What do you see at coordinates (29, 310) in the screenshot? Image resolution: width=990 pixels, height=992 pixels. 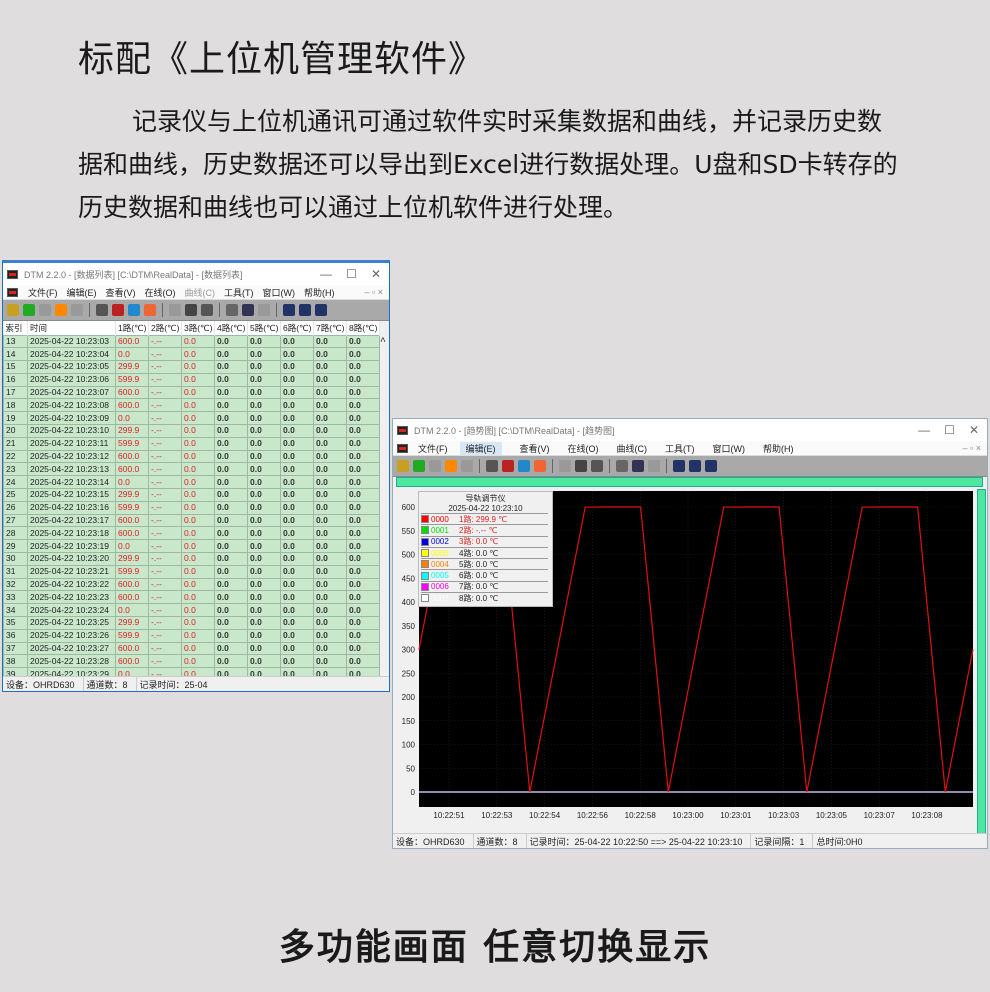 I see `chart-icon` at bounding box center [29, 310].